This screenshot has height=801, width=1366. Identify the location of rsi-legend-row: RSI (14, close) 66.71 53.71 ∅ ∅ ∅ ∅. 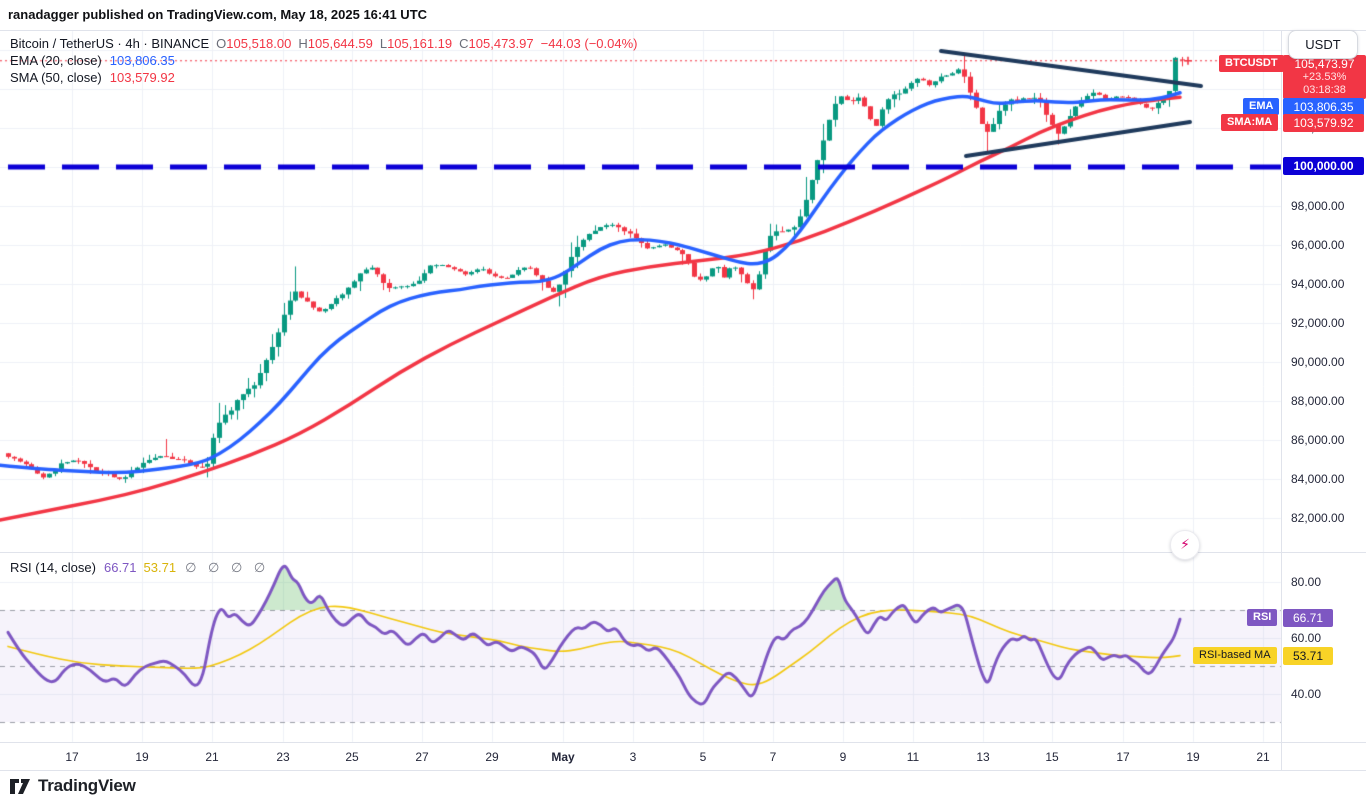
(139, 568).